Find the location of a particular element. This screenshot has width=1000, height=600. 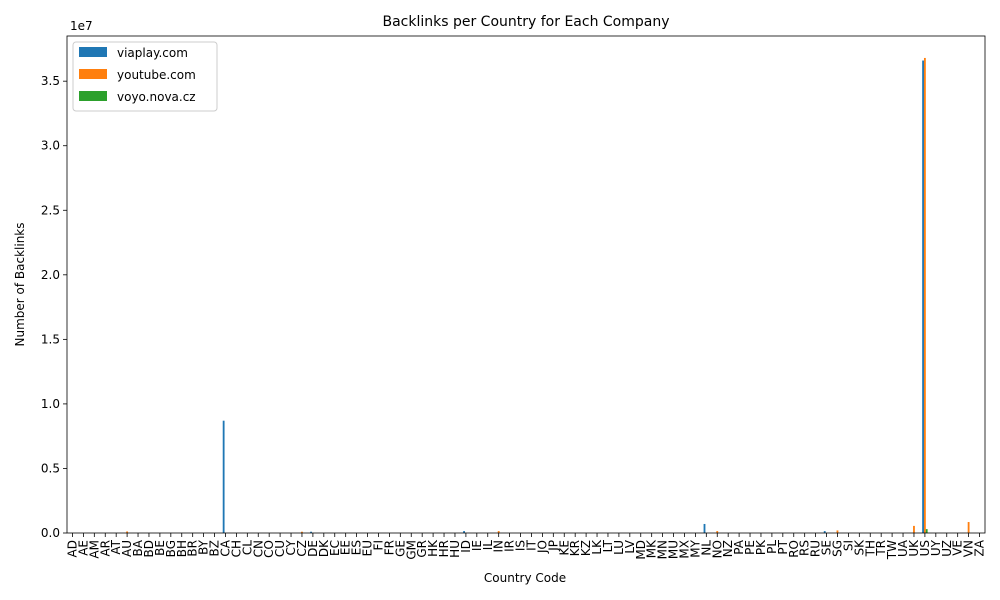

x-tick-label: UY is located at coordinates (936, 547).